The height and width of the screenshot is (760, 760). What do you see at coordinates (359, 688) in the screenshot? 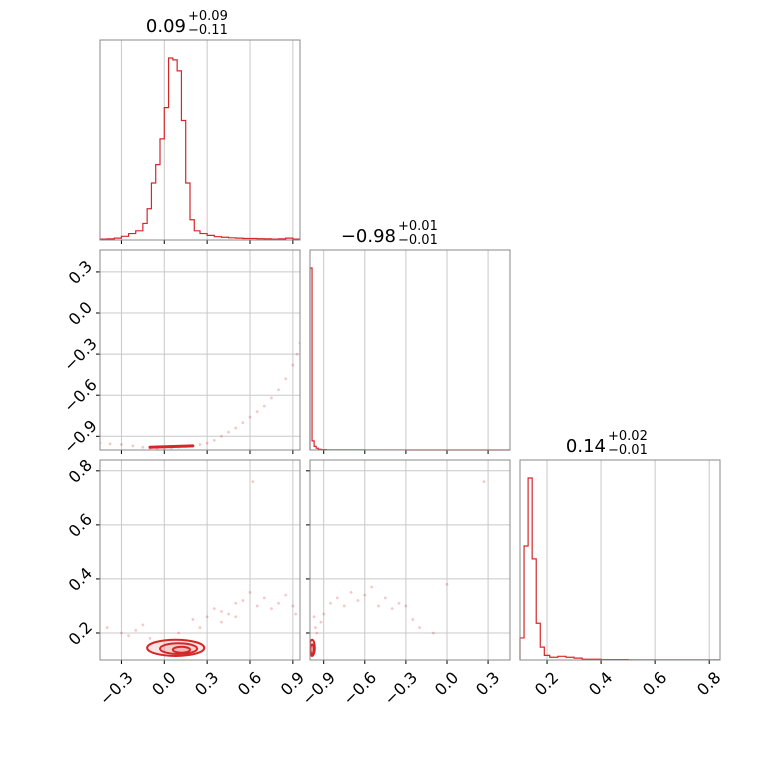
I see `x-tick-label: −0.6` at bounding box center [359, 688].